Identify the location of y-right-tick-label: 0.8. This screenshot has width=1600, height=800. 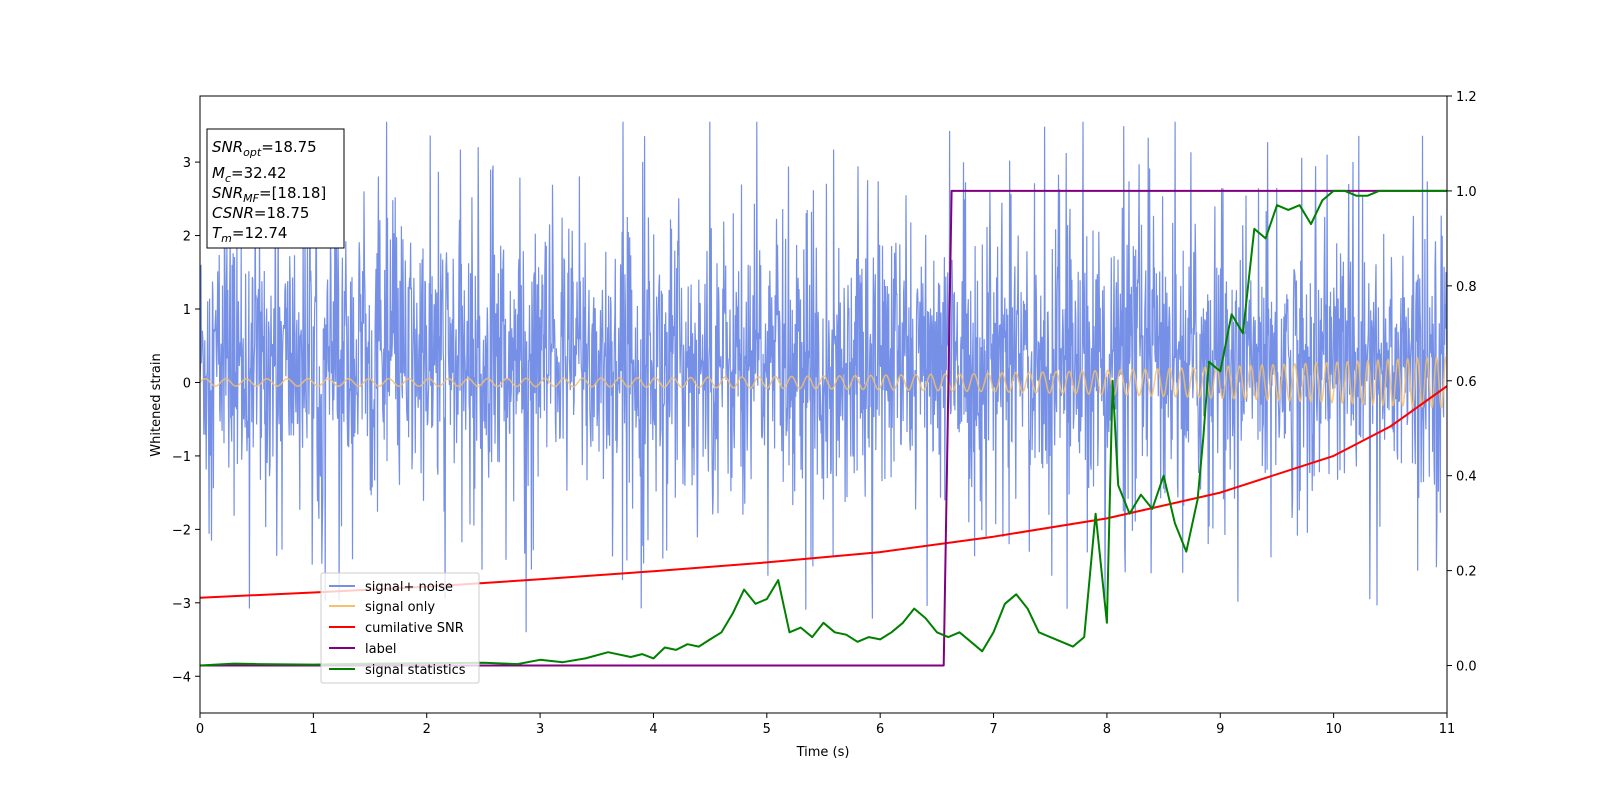
(1466, 287).